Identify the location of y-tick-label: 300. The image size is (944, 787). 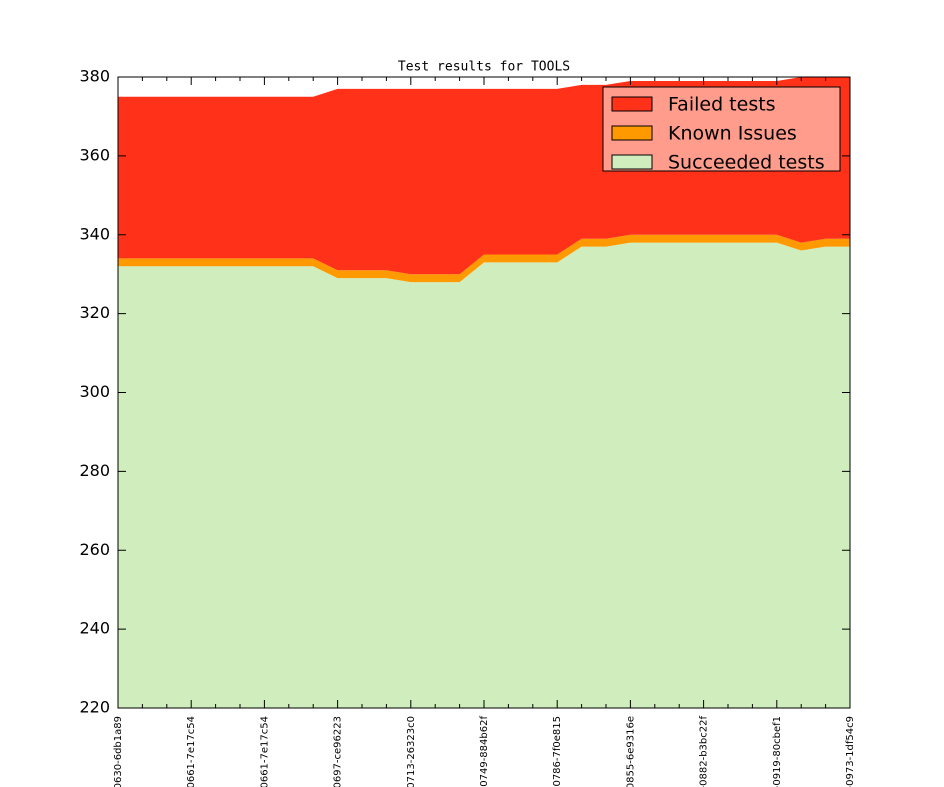
(94, 391).